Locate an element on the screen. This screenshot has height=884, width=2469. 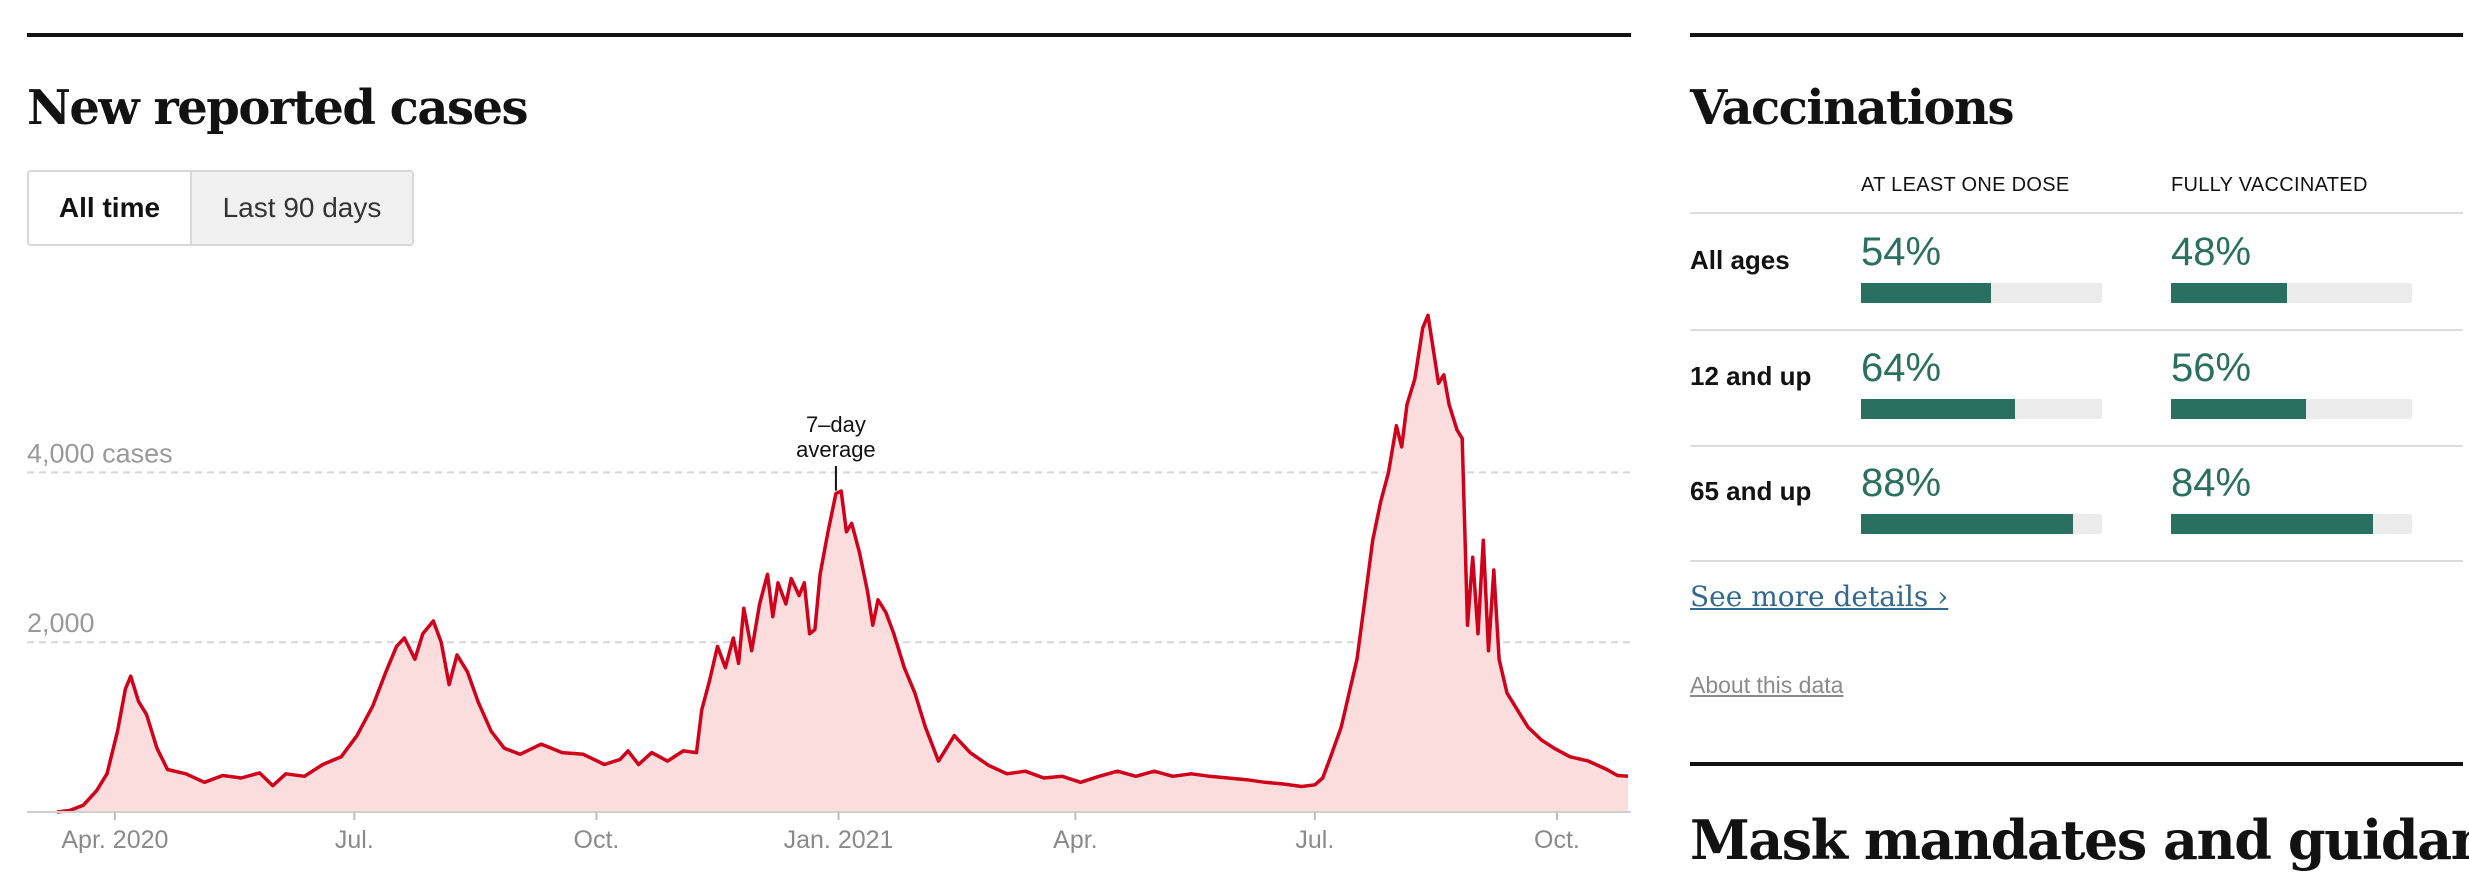
vaccinations-top-rule is located at coordinates (2076, 35).